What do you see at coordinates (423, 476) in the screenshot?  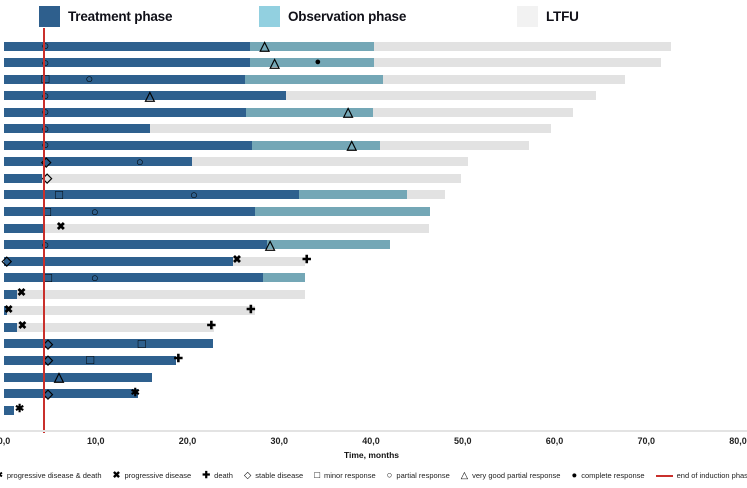 I see `marker-legend-label: partial response` at bounding box center [423, 476].